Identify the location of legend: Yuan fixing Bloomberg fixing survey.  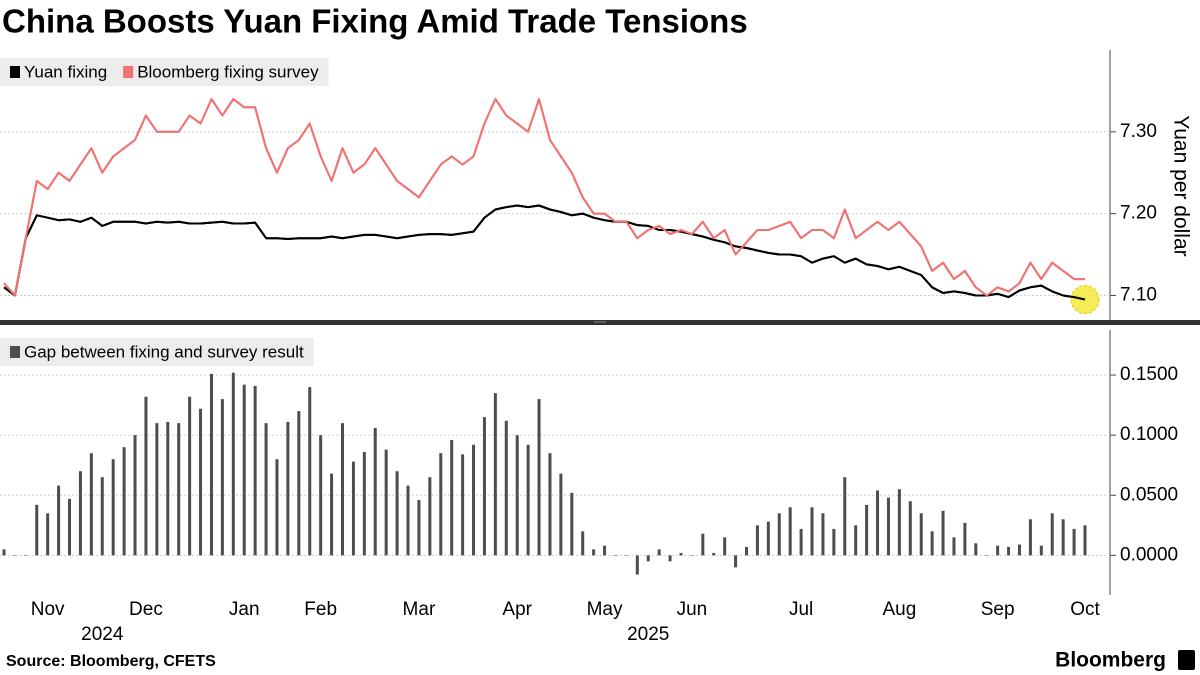
(164, 72).